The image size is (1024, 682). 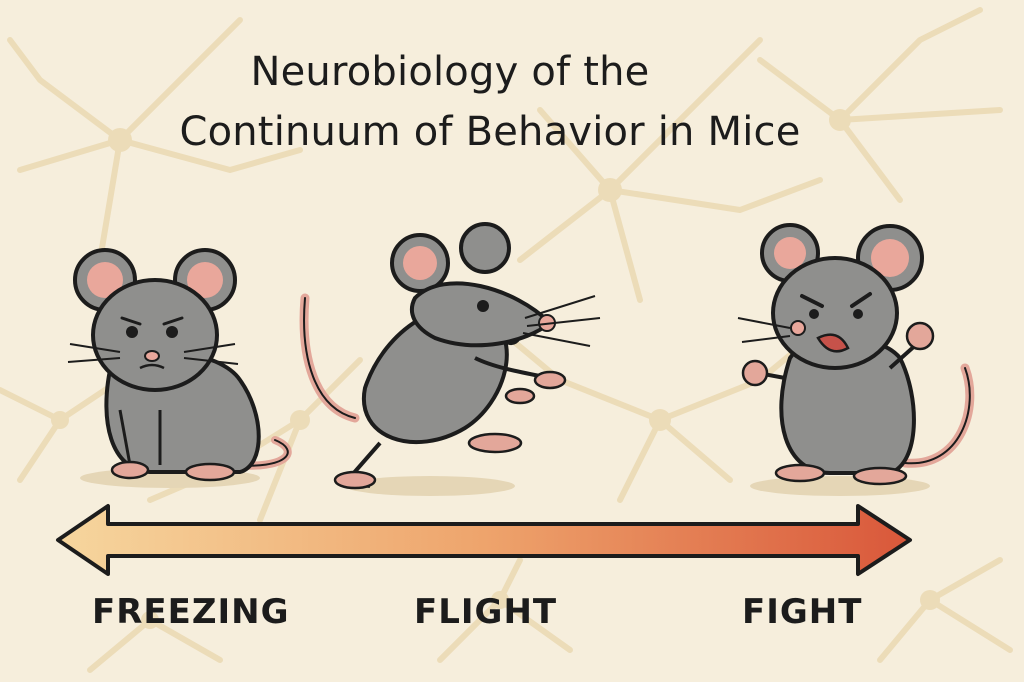 What do you see at coordinates (802, 612) in the screenshot?
I see `label-fight: FIGHT` at bounding box center [802, 612].